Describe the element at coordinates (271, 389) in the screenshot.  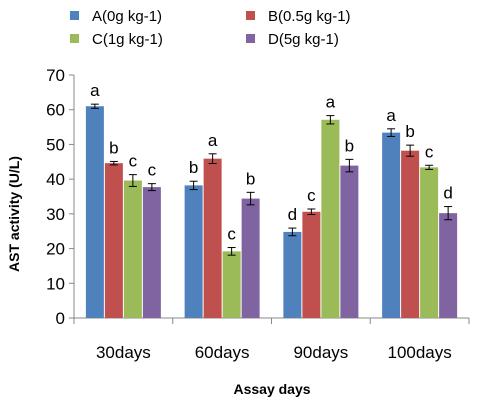
I see `x-axis-title: Assay days` at that location.